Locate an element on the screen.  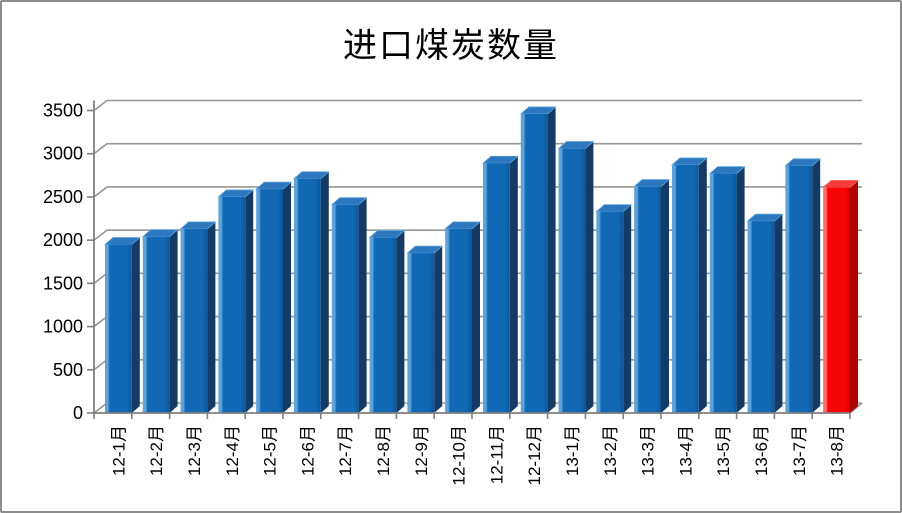
y-tick-label: 1000 is located at coordinates (63, 327).